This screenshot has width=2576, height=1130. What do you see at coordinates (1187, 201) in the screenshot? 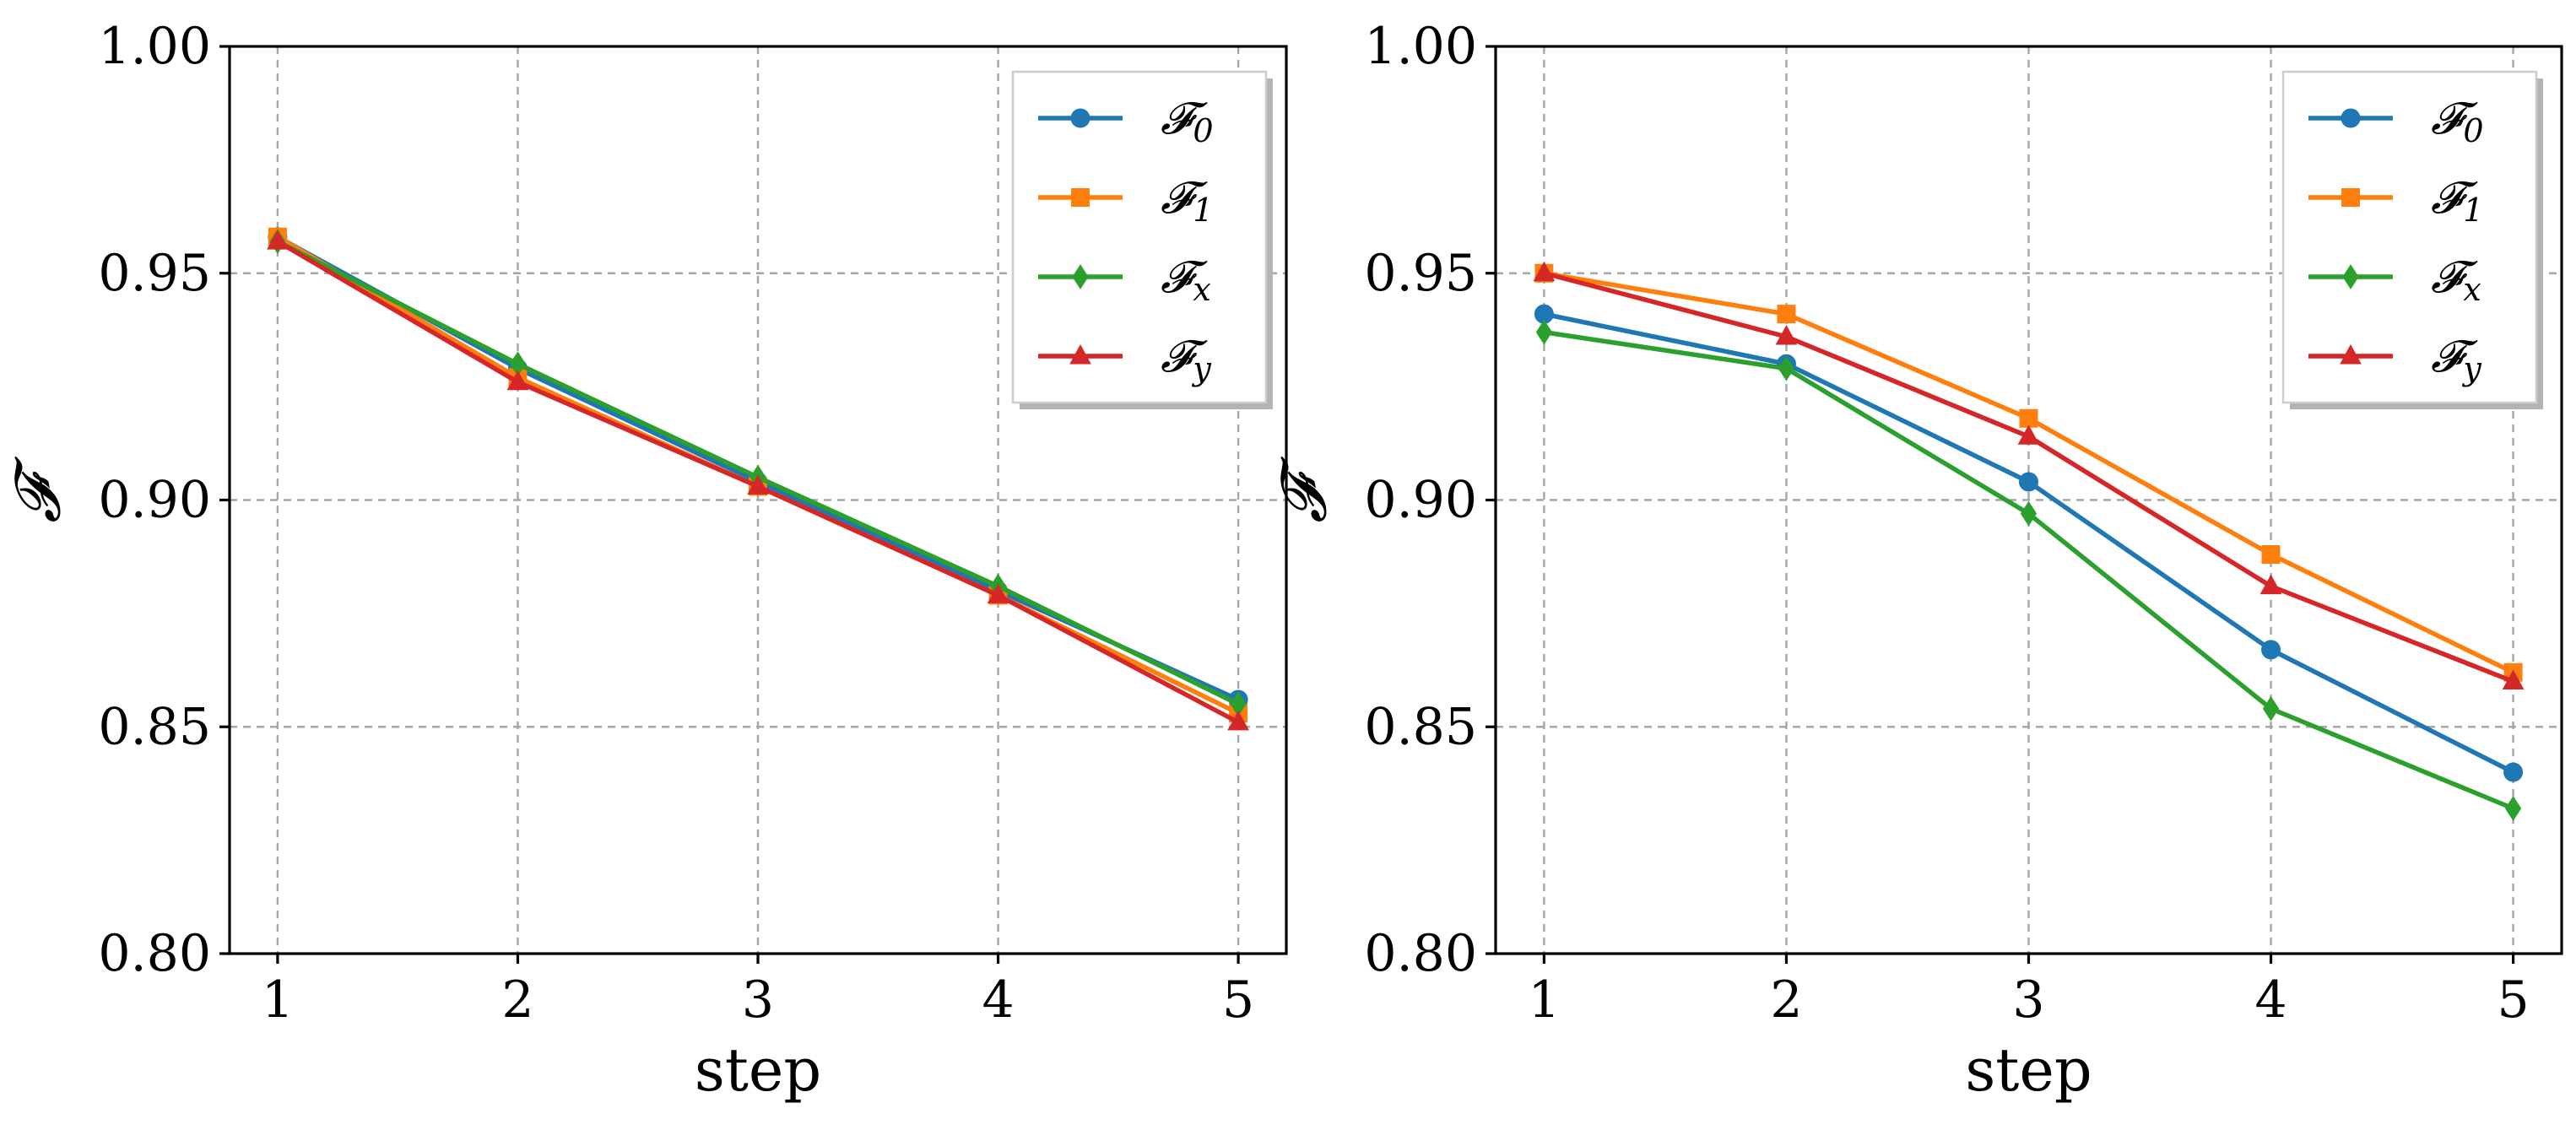
I see `legend-label-1: 𝓕1` at bounding box center [1187, 201].